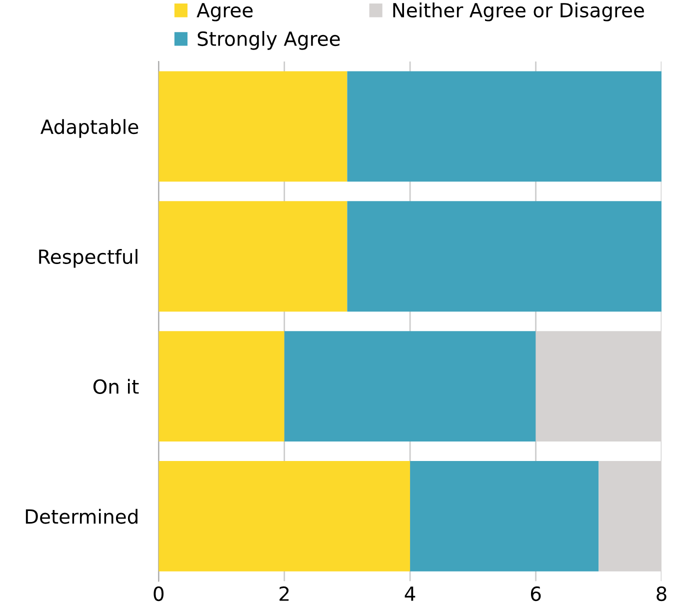  What do you see at coordinates (88, 258) in the screenshot?
I see `y-tick-label: Respectful` at bounding box center [88, 258].